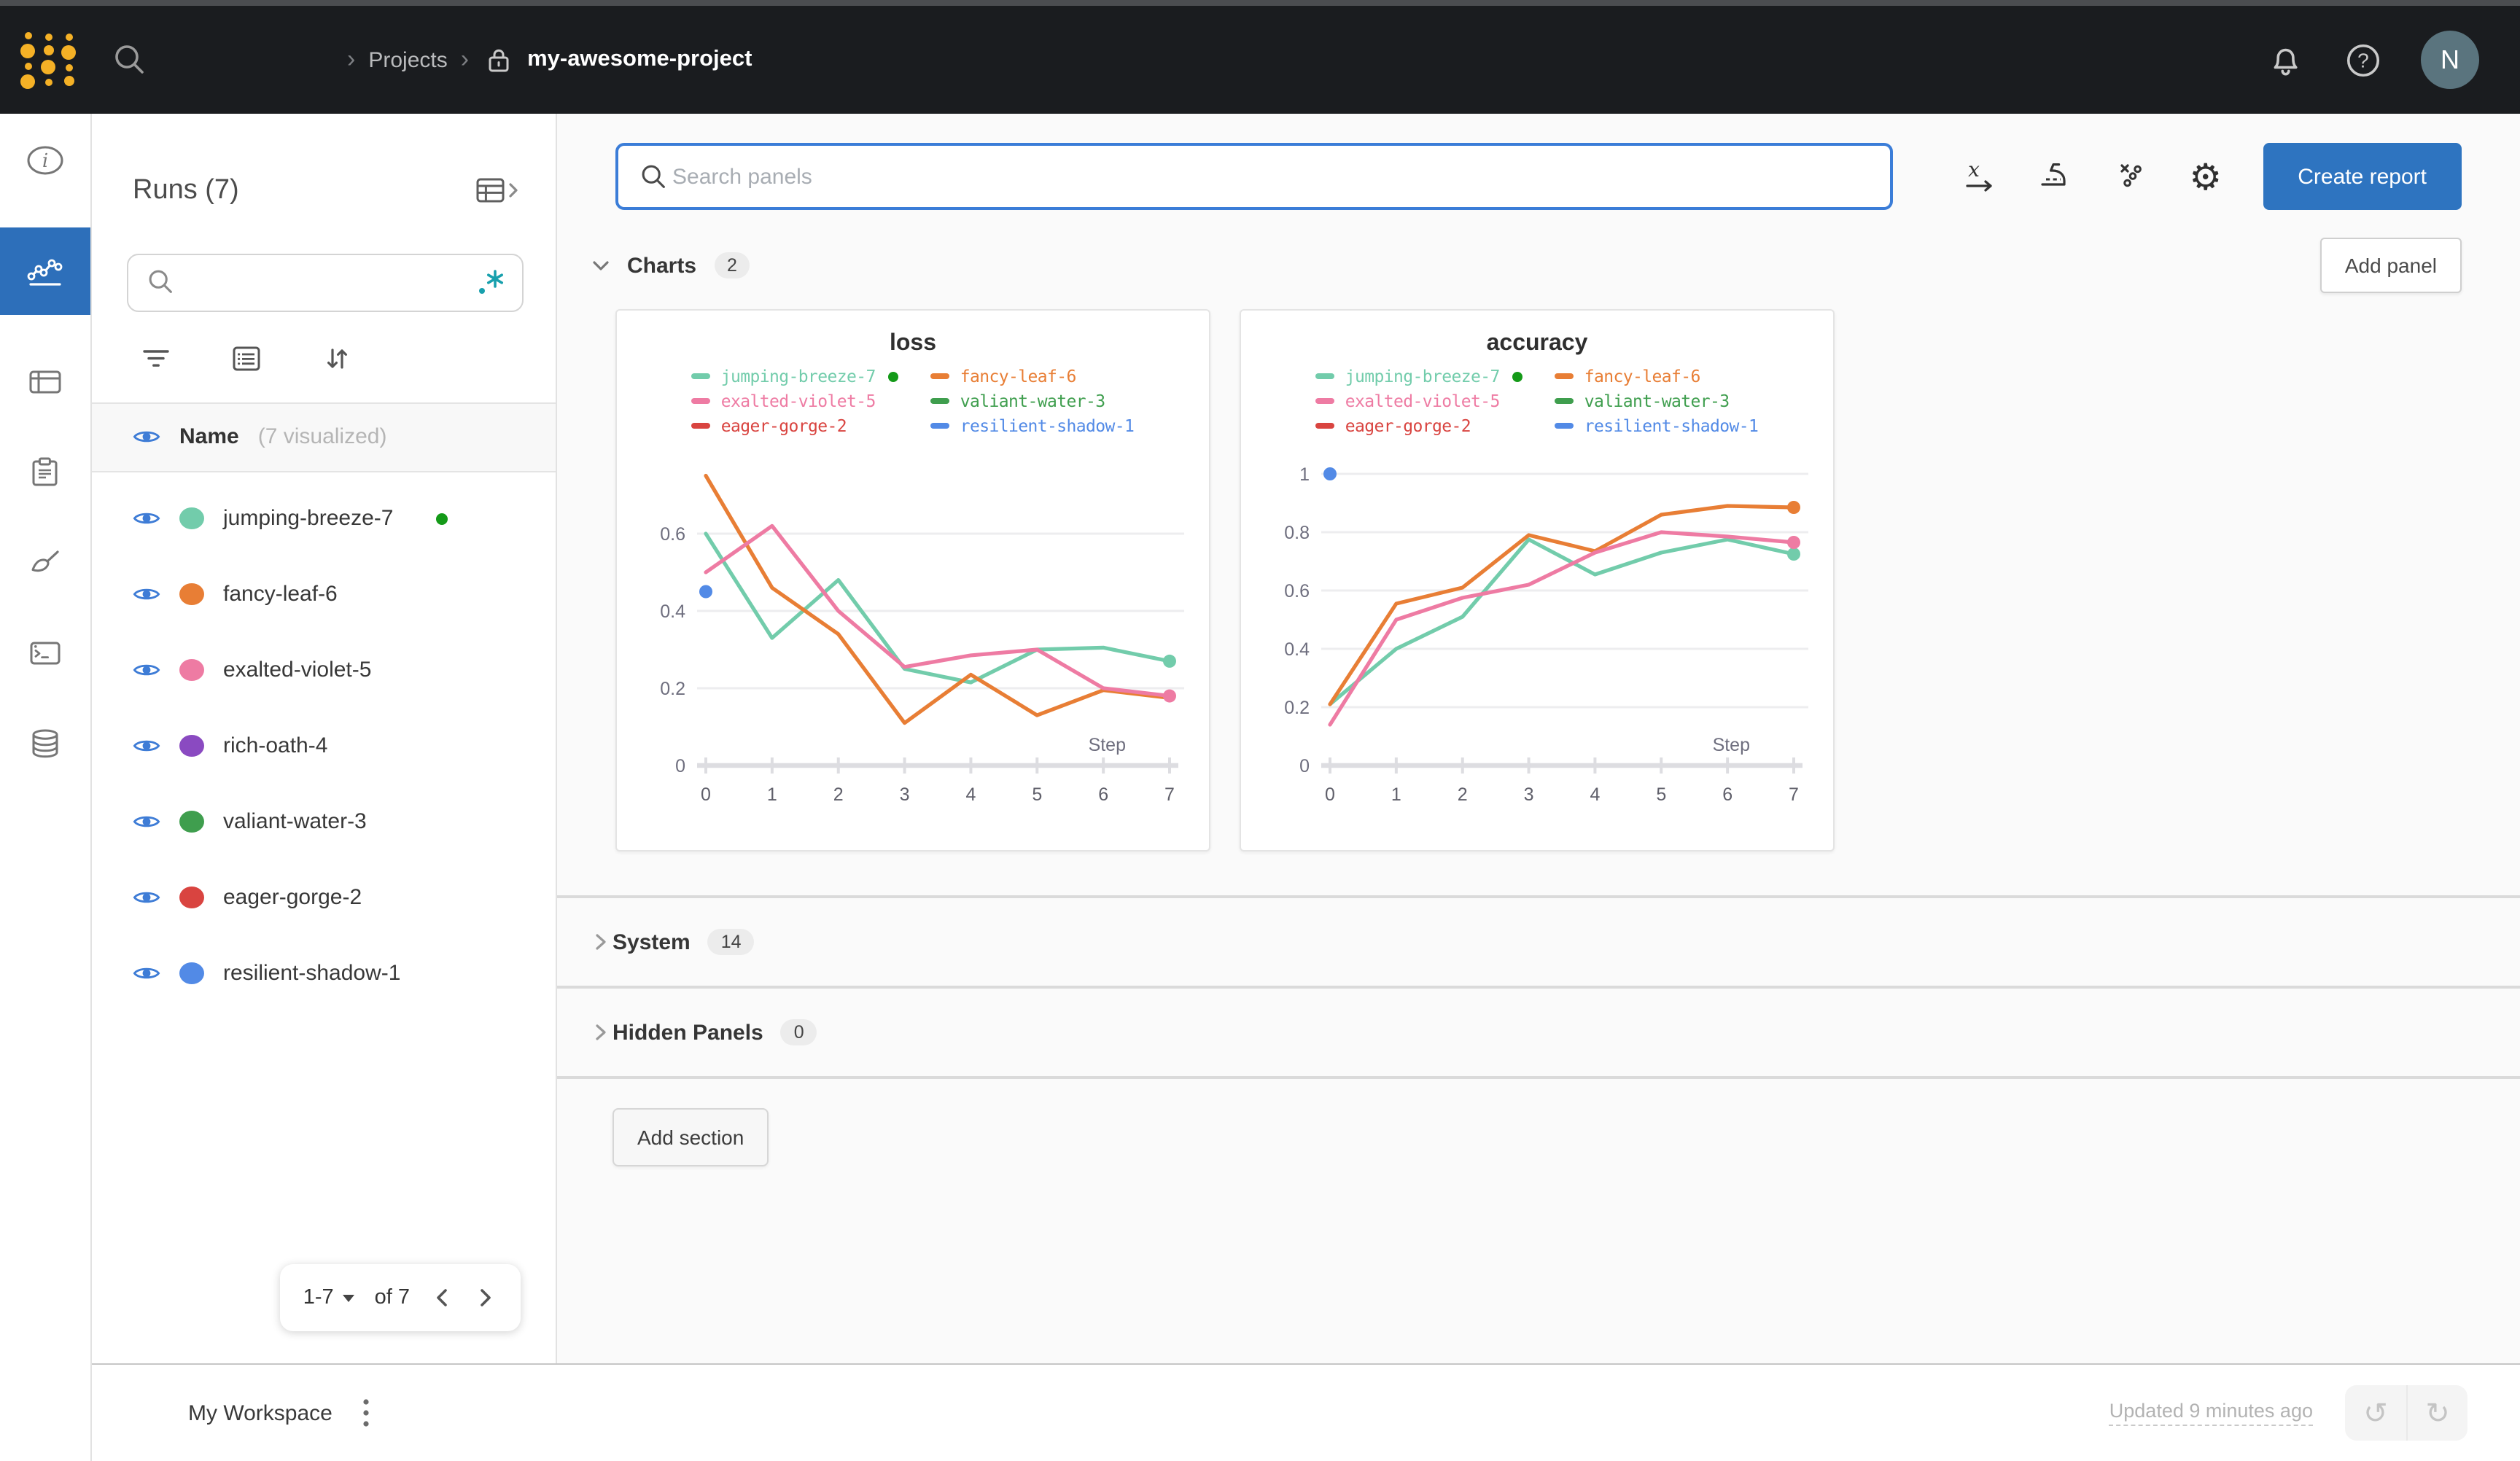 This screenshot has width=2520, height=1461. I want to click on redo-icon: ↻, so click(2437, 1413).